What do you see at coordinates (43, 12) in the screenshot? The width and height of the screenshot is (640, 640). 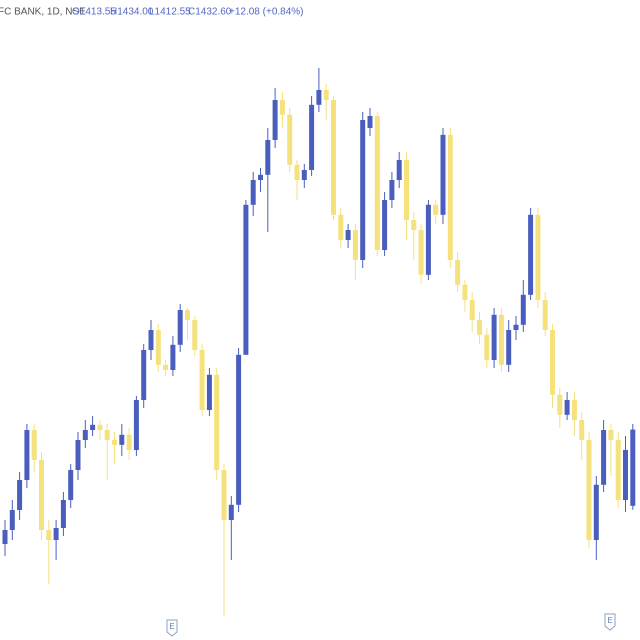 I see `symbol: FC BANK, 1D, NSE` at bounding box center [43, 12].